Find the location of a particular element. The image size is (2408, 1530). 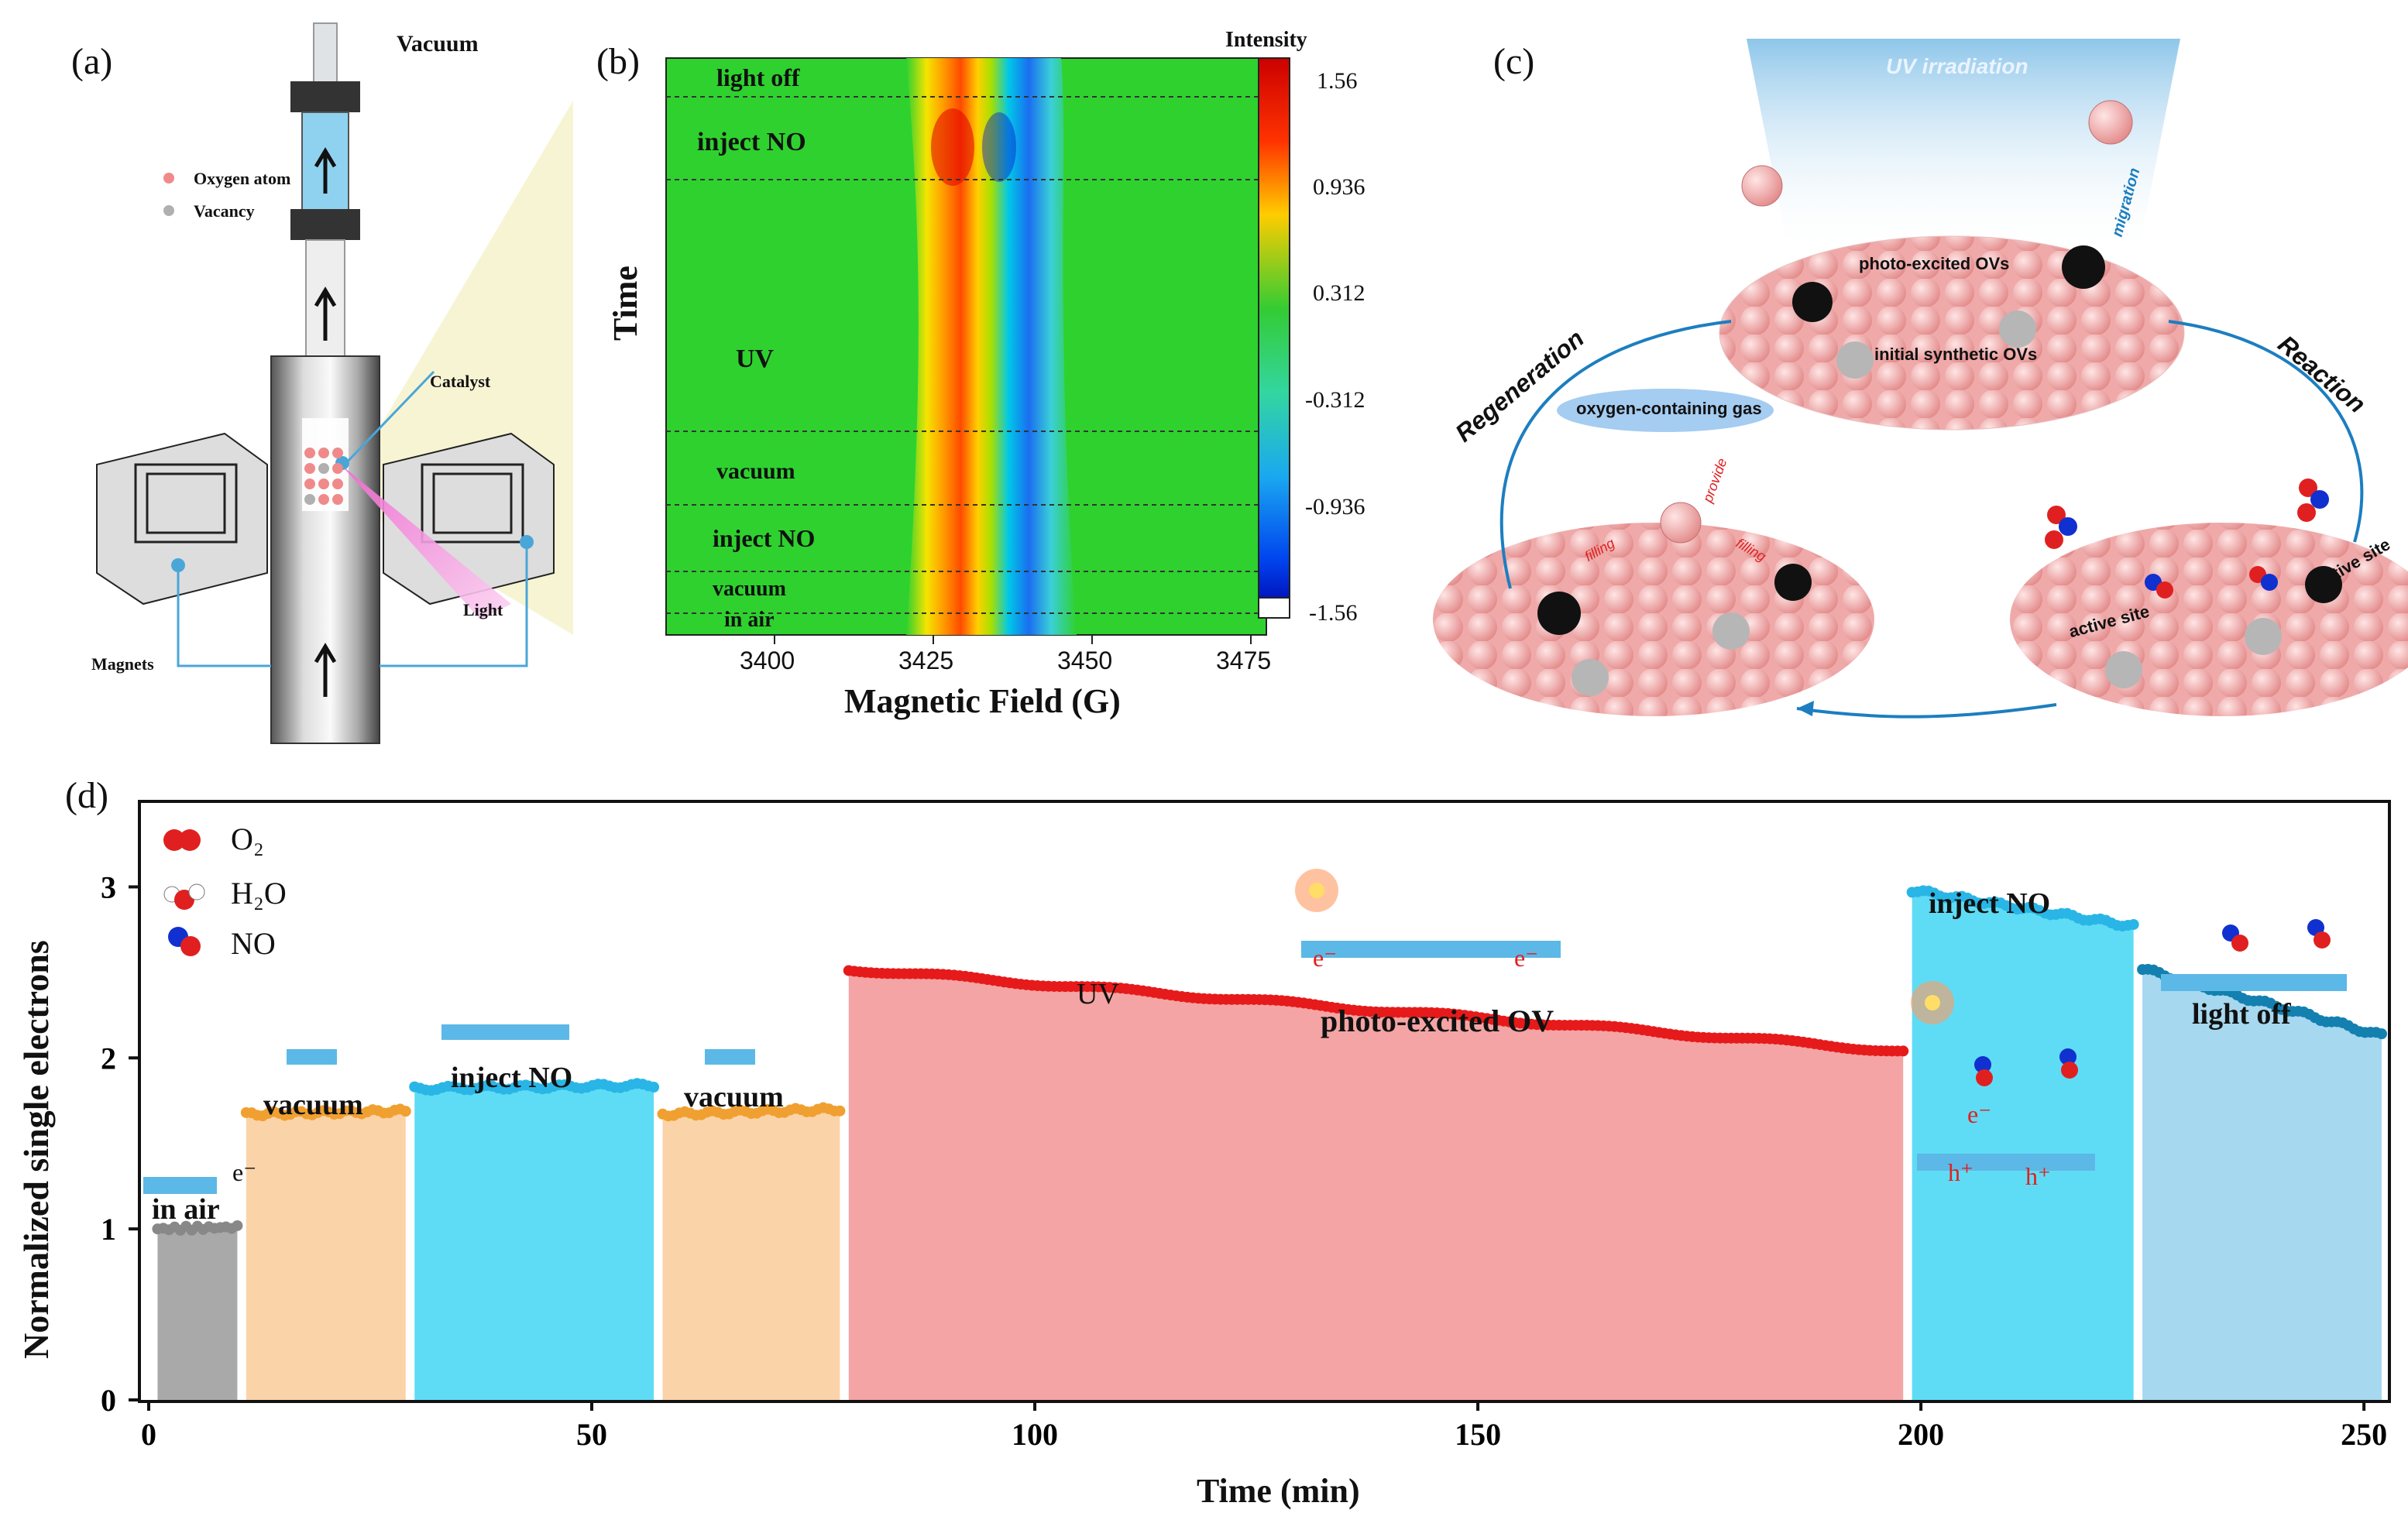

colorbar-tick: -0.312 is located at coordinates (1335, 400).